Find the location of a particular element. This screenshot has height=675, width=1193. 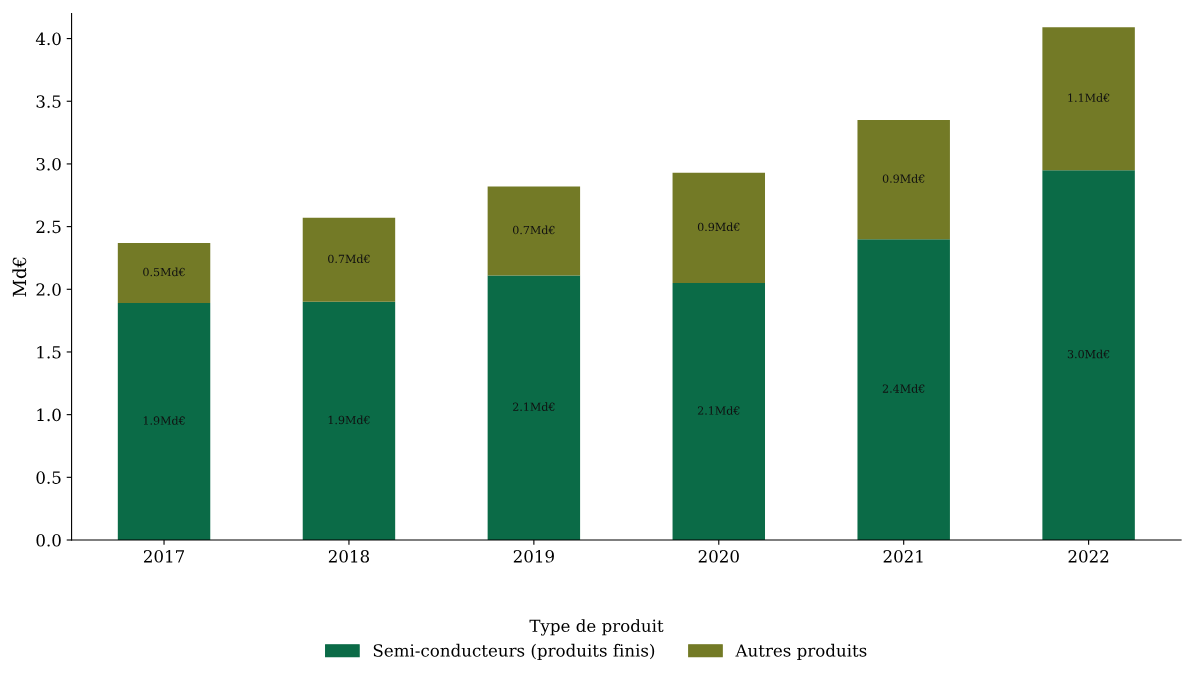

legend-label: Autres produits is located at coordinates (801, 651).